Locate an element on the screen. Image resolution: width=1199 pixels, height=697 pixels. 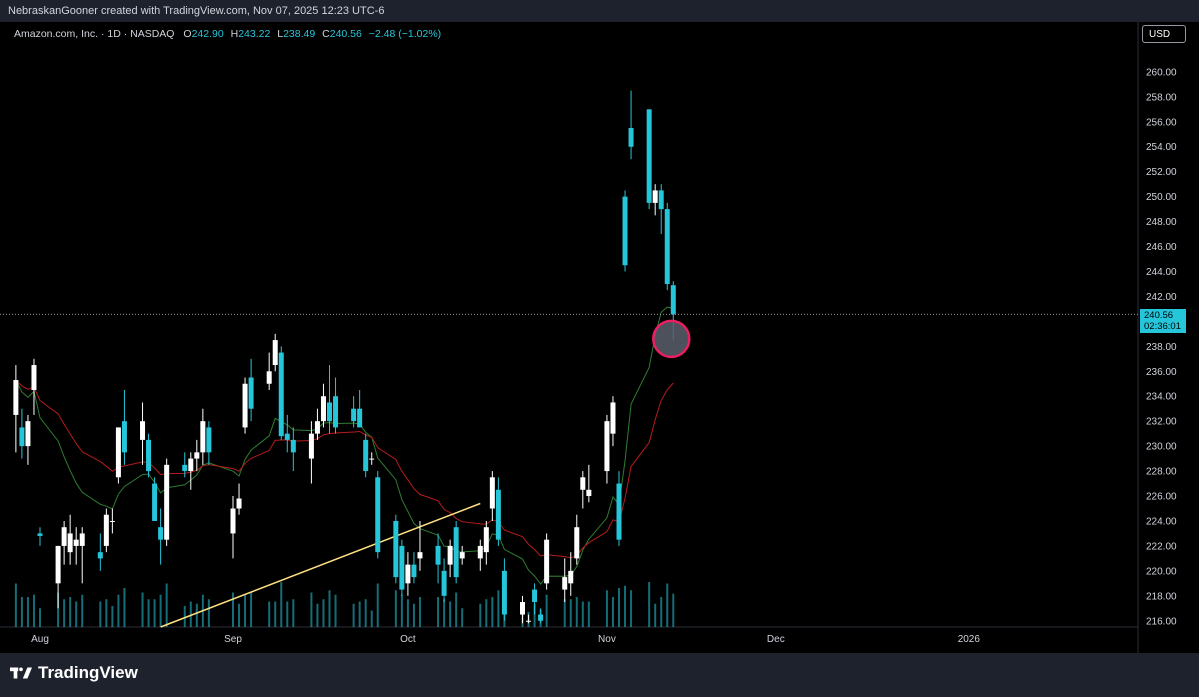
last-price: 240.56 is located at coordinates (1159, 315).